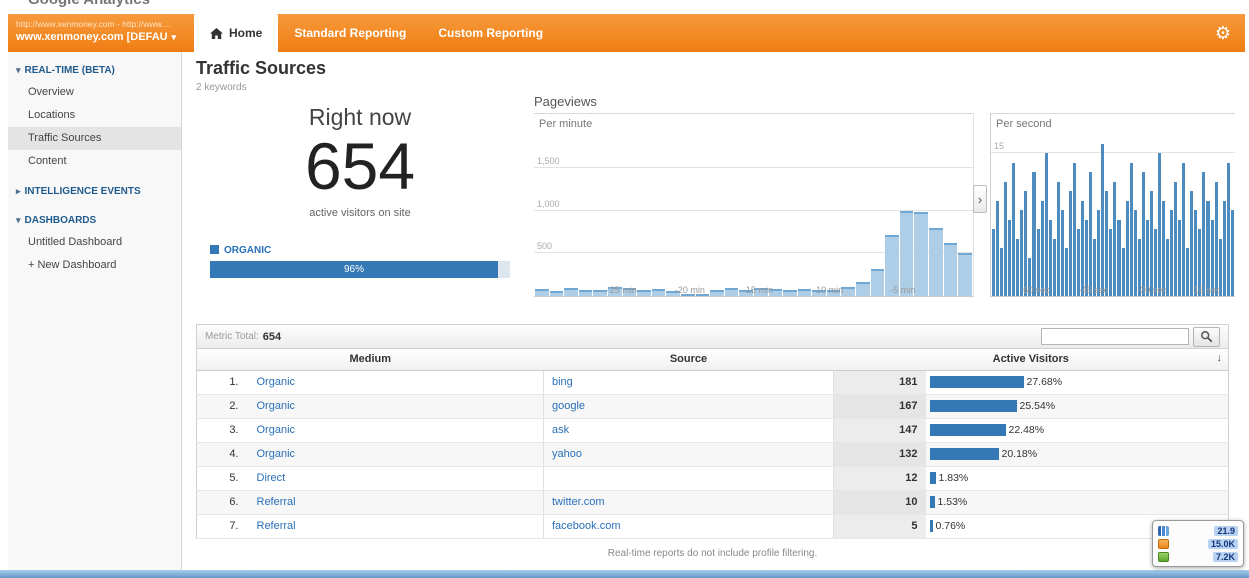  Describe the element at coordinates (578, 502) in the screenshot. I see `source-link: twitter.com` at that location.